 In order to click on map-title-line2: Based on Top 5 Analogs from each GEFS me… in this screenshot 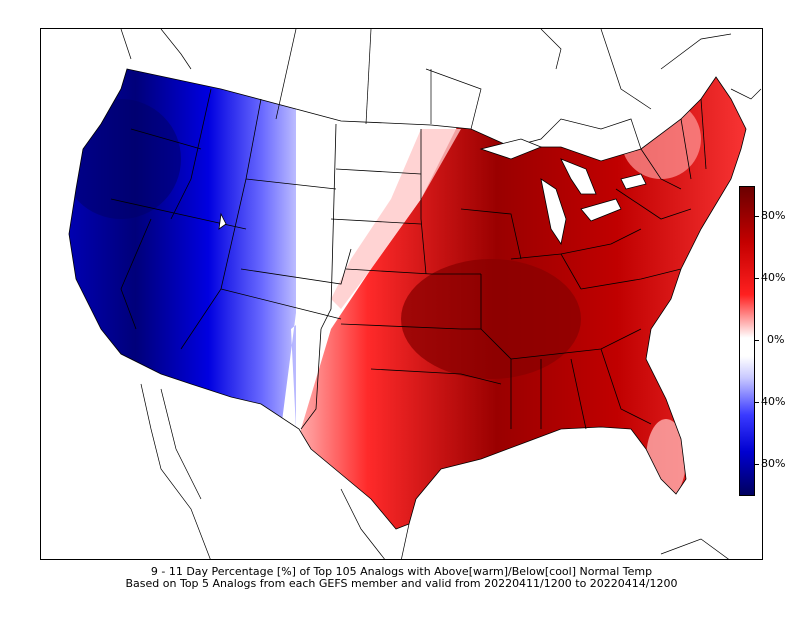, I will do `click(401, 583)`.